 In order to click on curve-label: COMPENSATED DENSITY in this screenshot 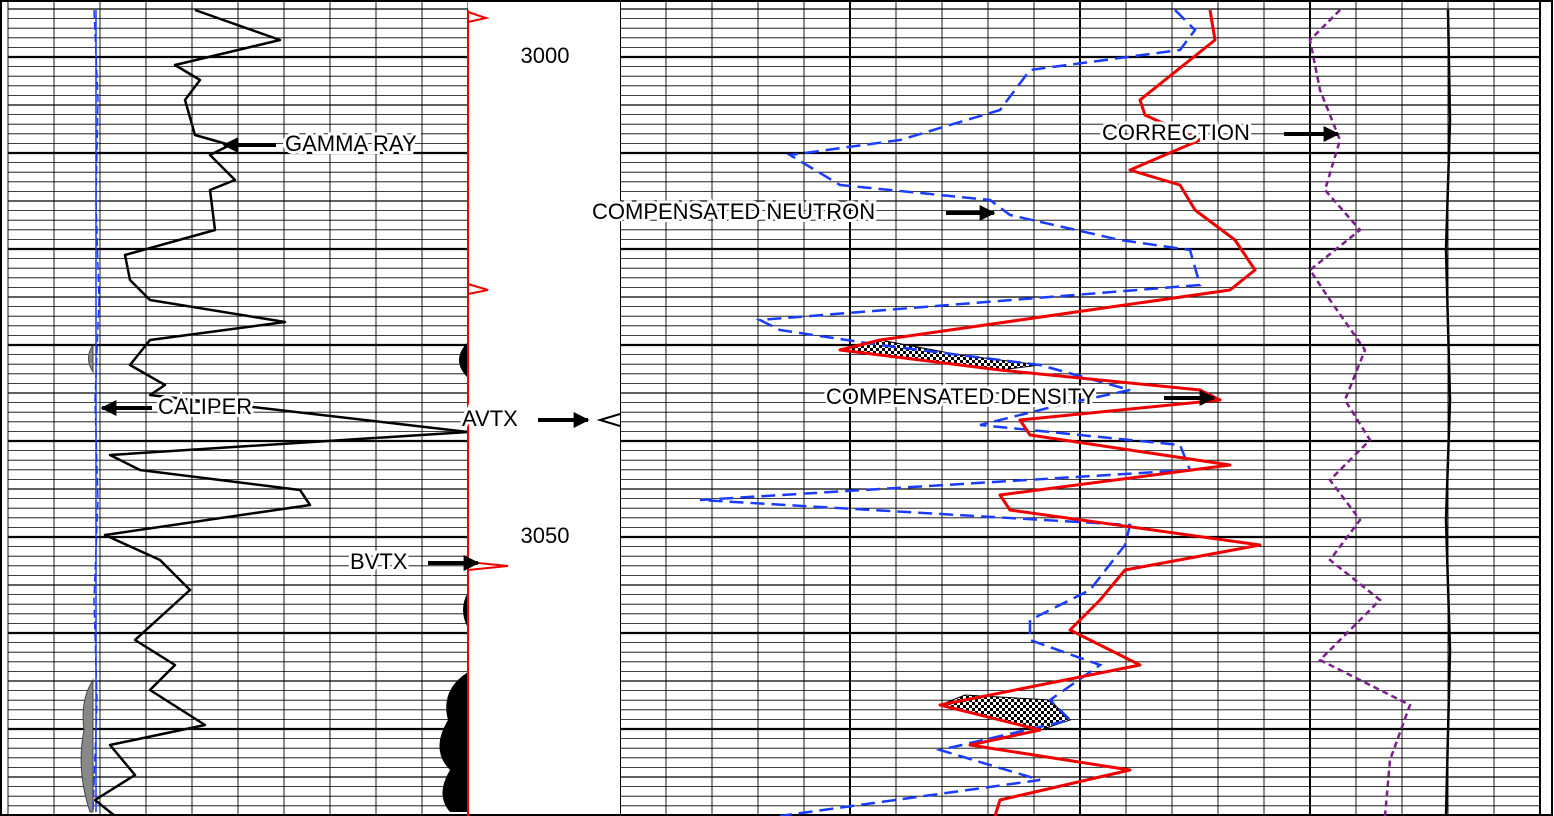, I will do `click(961, 396)`.